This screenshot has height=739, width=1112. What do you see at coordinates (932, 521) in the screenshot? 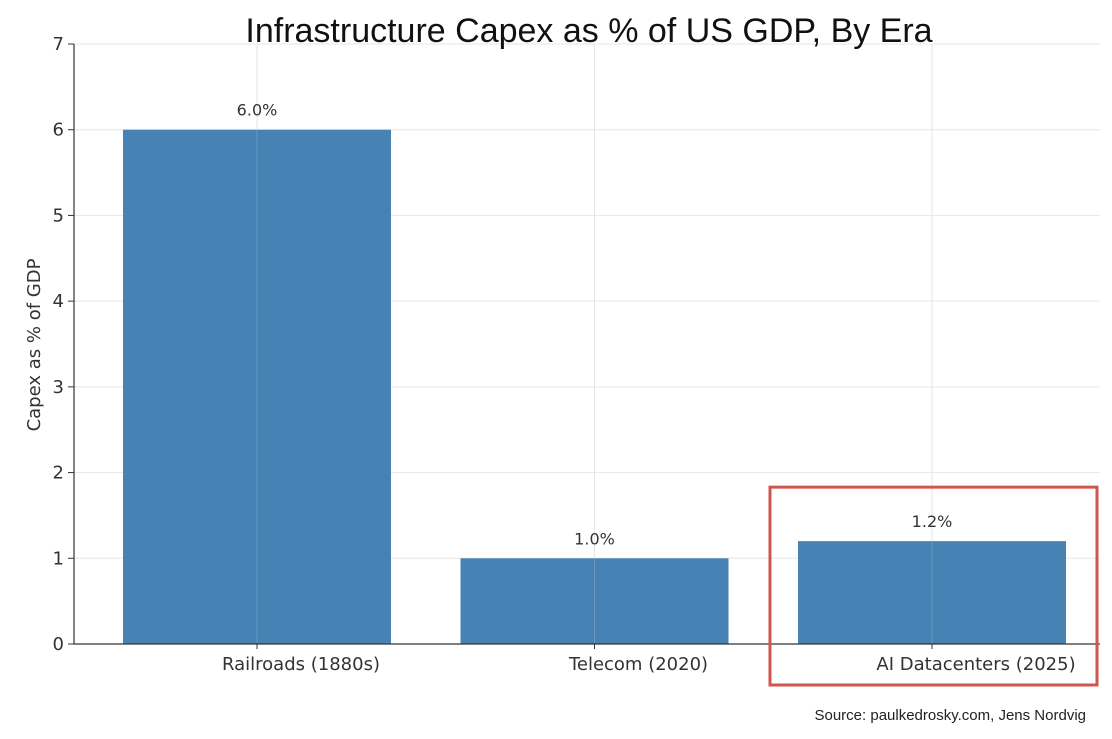
I see `data-label-2: 1.2%` at bounding box center [932, 521].